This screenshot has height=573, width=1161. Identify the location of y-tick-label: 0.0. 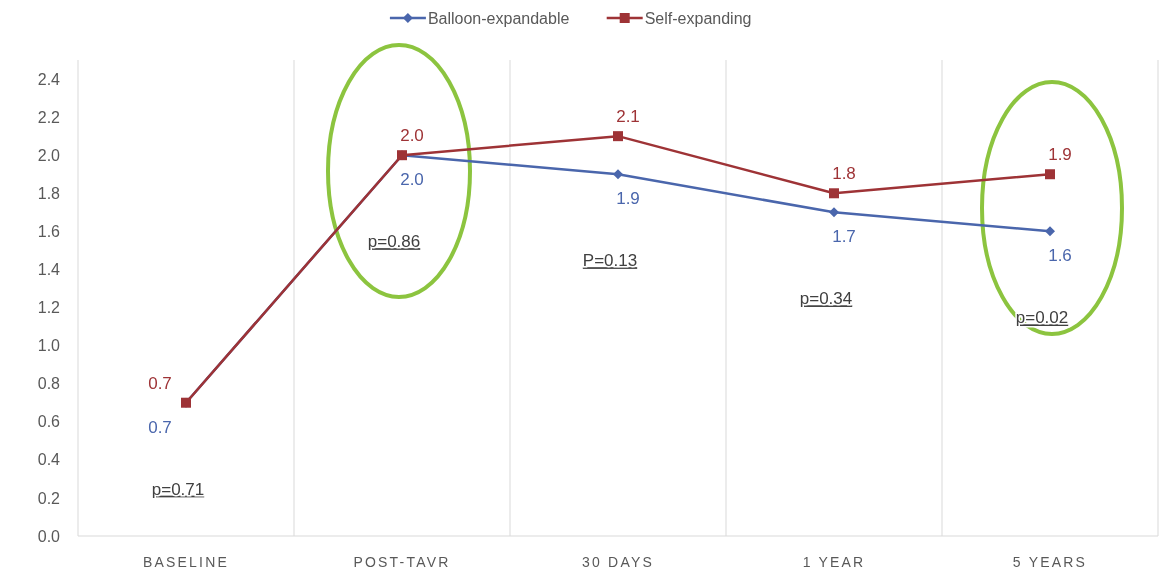
(49, 536).